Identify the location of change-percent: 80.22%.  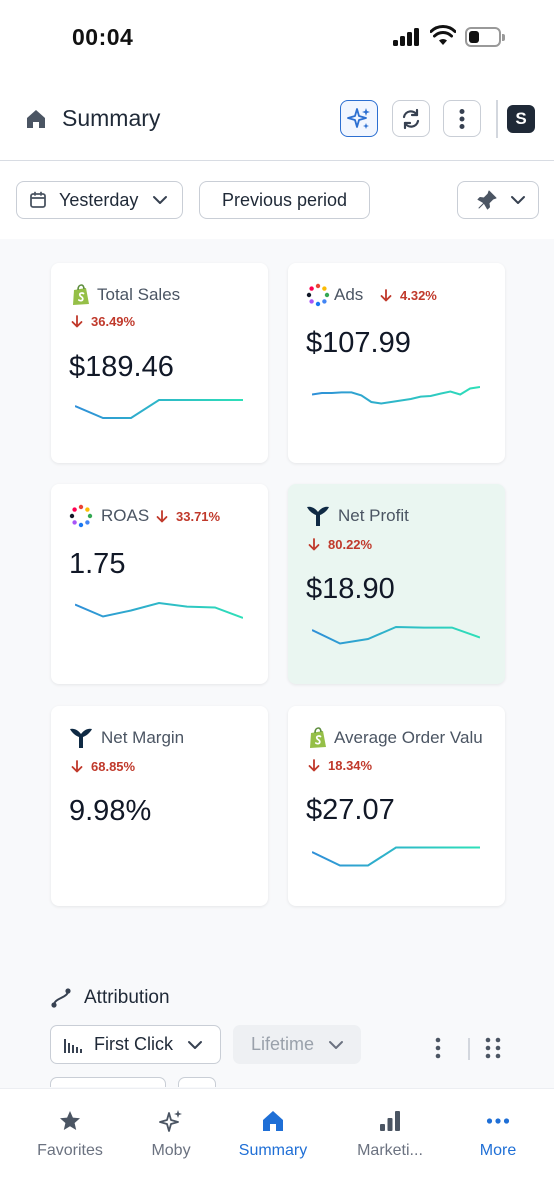
(350, 544).